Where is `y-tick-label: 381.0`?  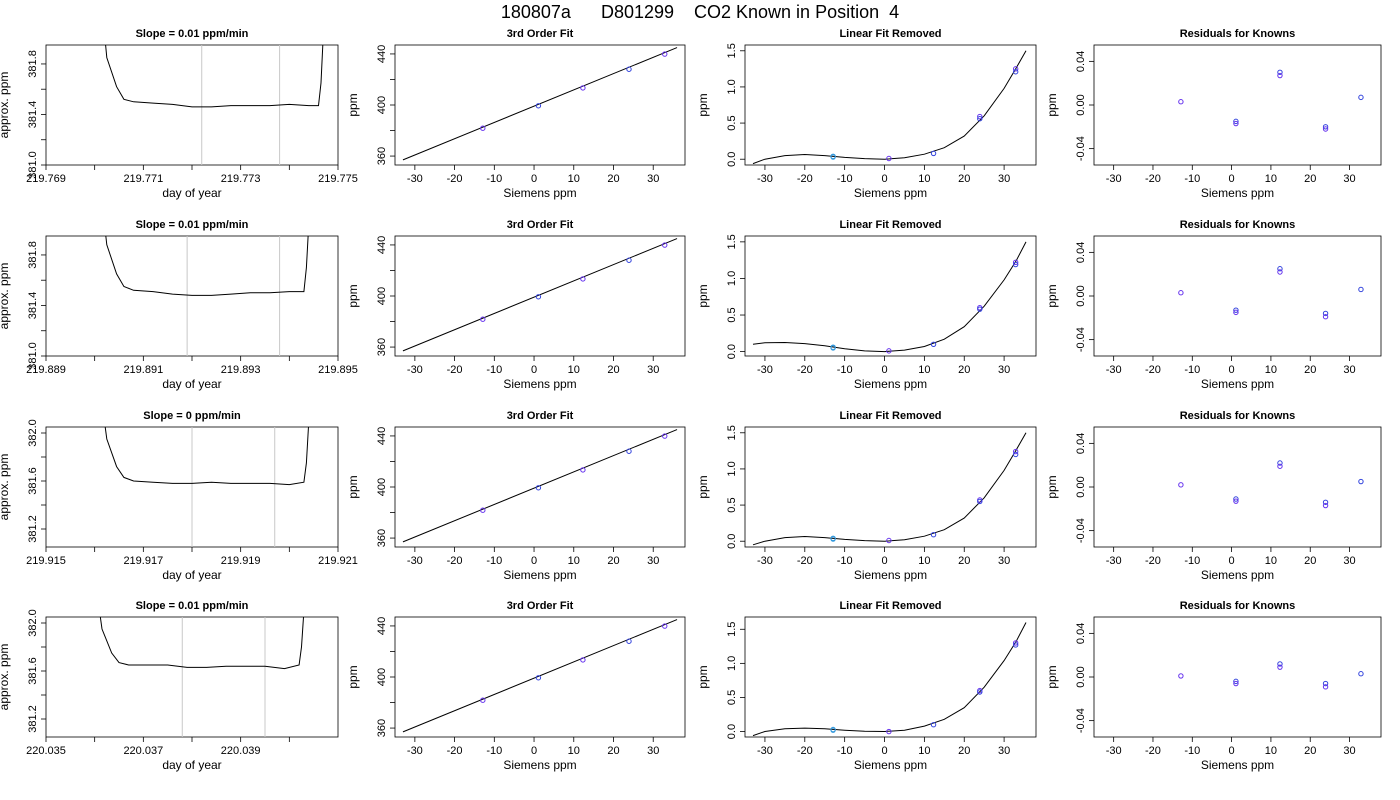 y-tick-label: 381.0 is located at coordinates (33, 356).